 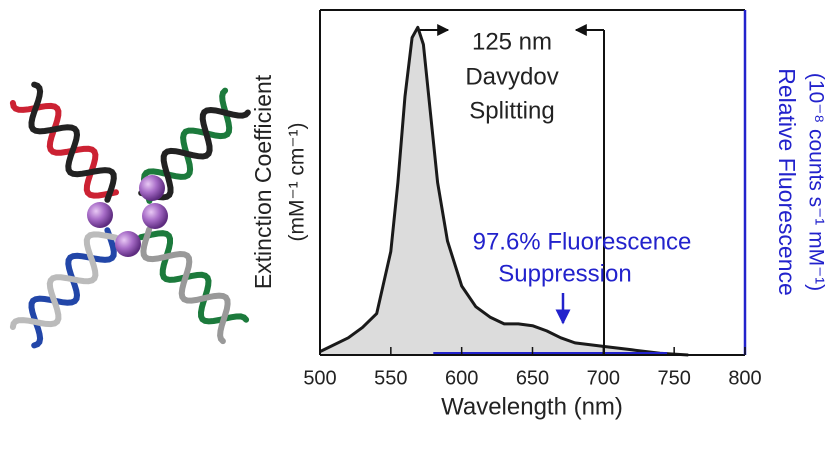 What do you see at coordinates (787, 182) in the screenshot?
I see `y2-axis-label: Relative Fluorescence` at bounding box center [787, 182].